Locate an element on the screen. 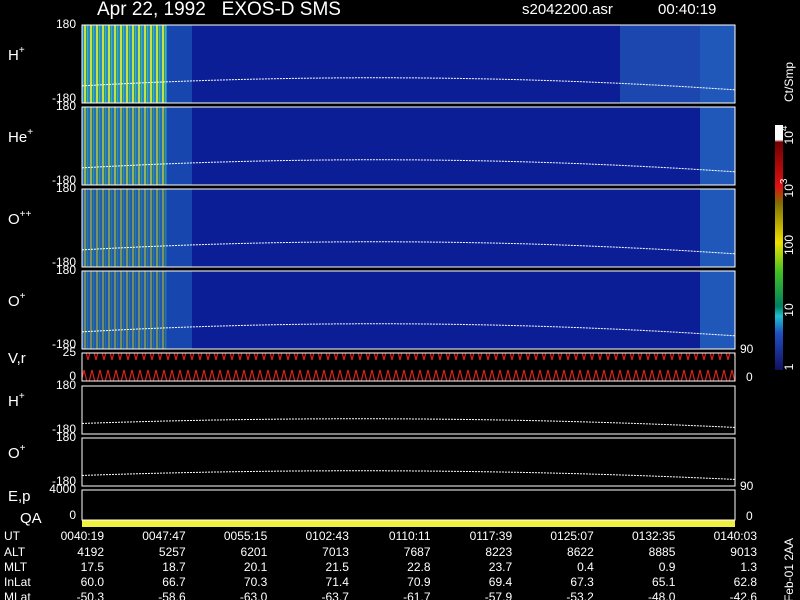  cell: 0117:39 is located at coordinates (491, 536).